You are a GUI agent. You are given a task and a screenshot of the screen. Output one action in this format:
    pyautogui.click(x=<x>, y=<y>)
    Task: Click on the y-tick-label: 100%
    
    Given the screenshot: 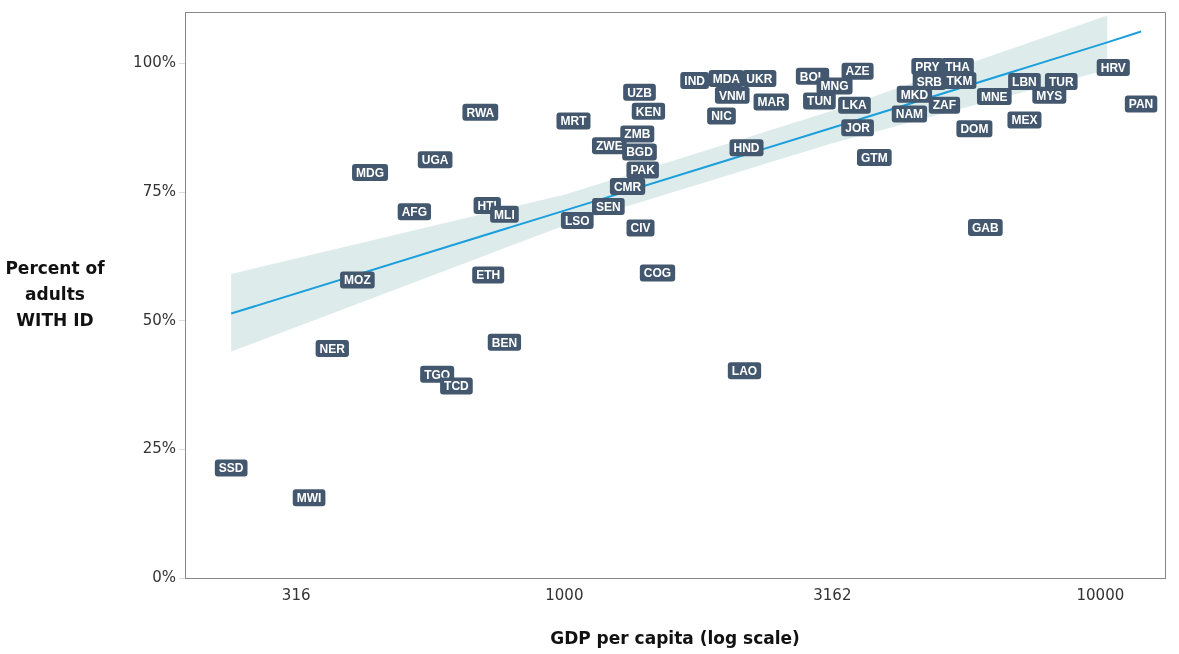 What is the action you would take?
    pyautogui.click(x=154, y=62)
    